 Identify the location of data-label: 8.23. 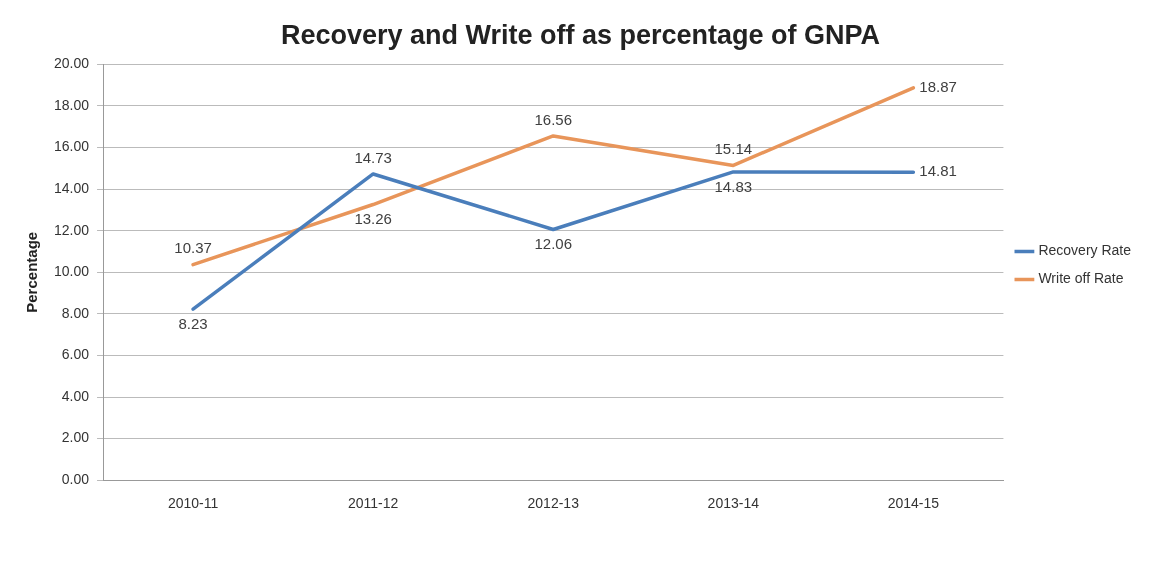
(193, 323).